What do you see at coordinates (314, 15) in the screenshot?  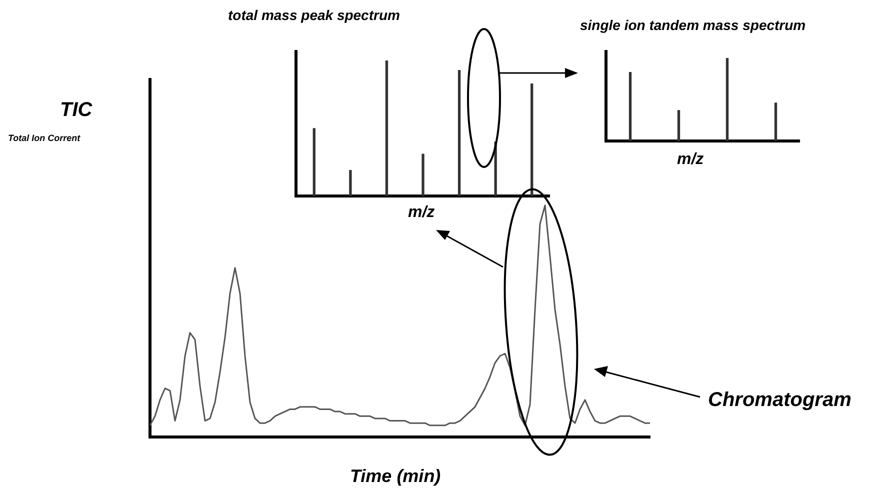 I see `chart-title: total mass peak spectrum` at bounding box center [314, 15].